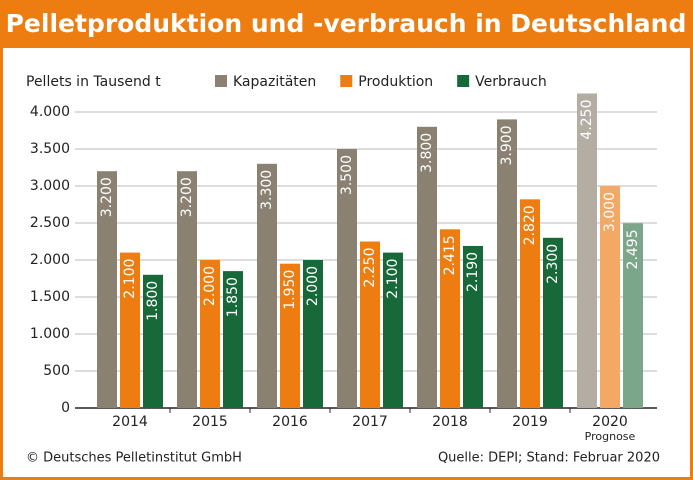  Describe the element at coordinates (610, 212) in the screenshot. I see `value-label: 3.000` at that location.